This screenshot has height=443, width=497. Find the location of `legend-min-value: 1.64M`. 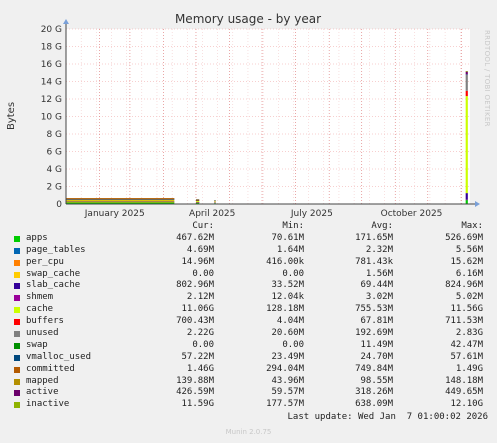

legend-min-value: 1.64M is located at coordinates (290, 249).